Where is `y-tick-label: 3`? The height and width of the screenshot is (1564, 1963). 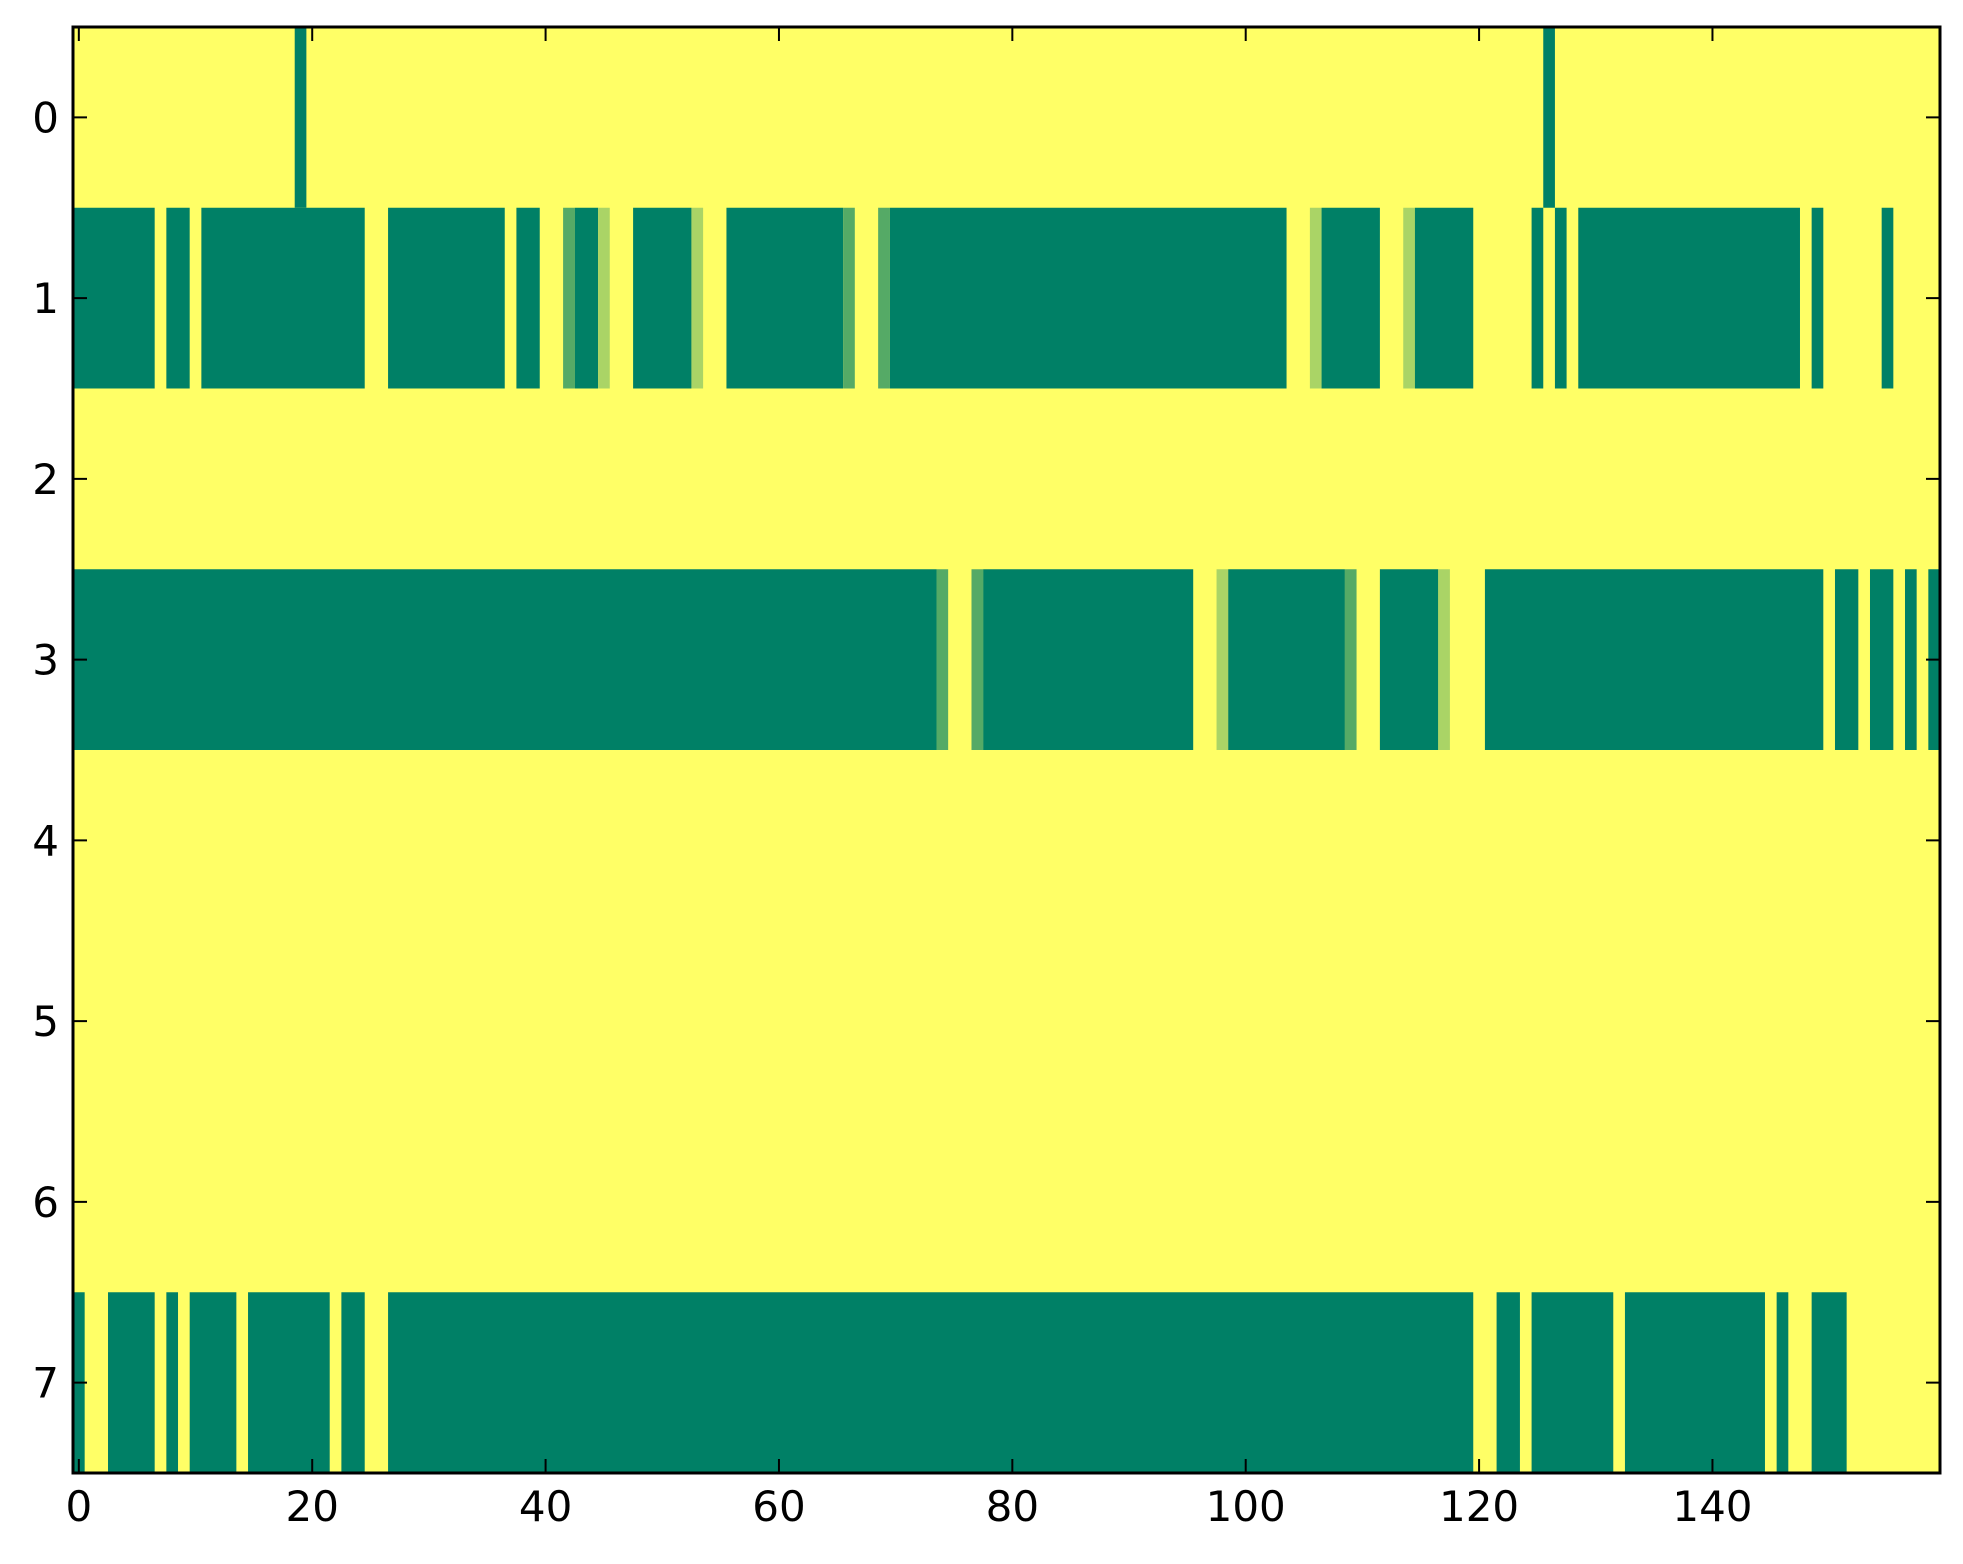 y-tick-label: 3 is located at coordinates (45, 660).